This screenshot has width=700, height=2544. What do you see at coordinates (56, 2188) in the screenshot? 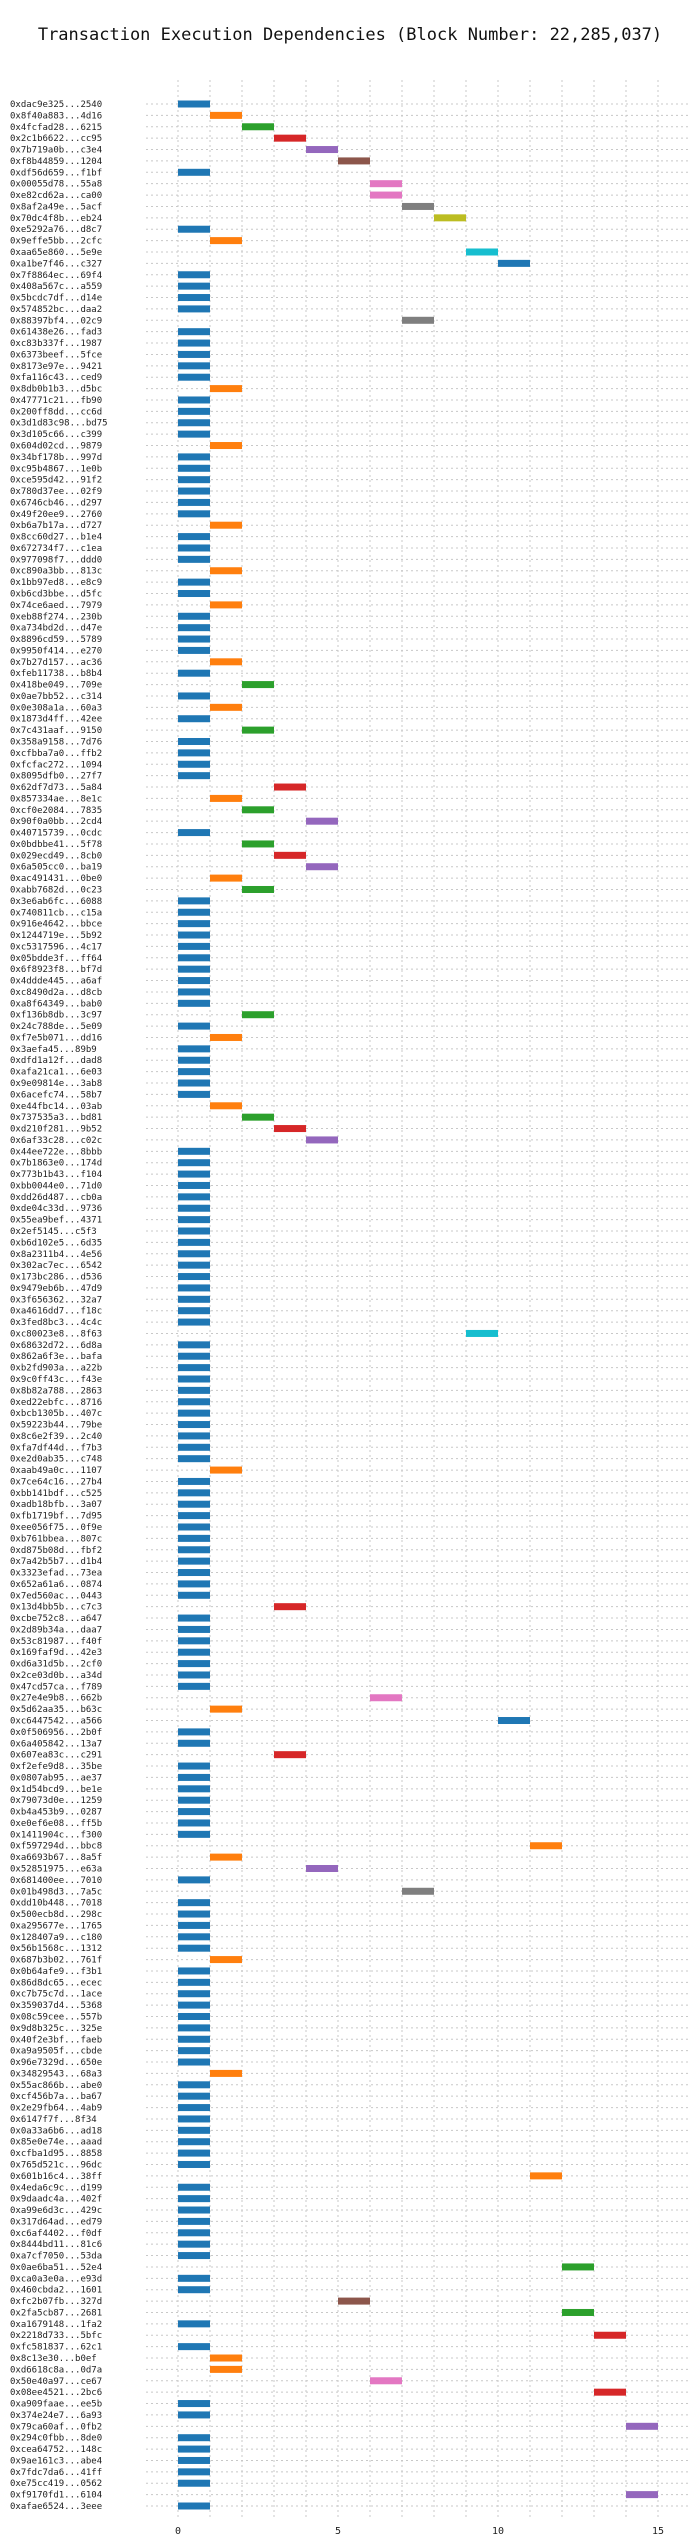
I see `y-tick-label: 0x4eda6c9c...d199` at bounding box center [56, 2188].